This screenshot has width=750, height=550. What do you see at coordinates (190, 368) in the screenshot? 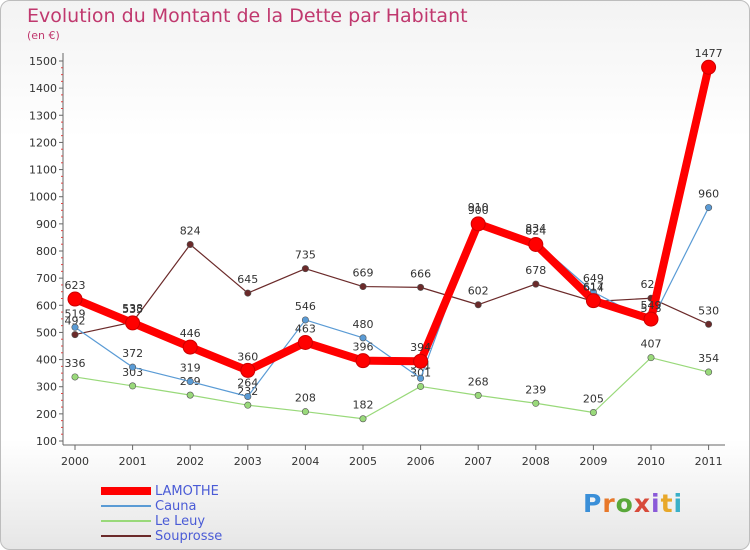
I see `data-label-cauna: 319` at bounding box center [190, 368].